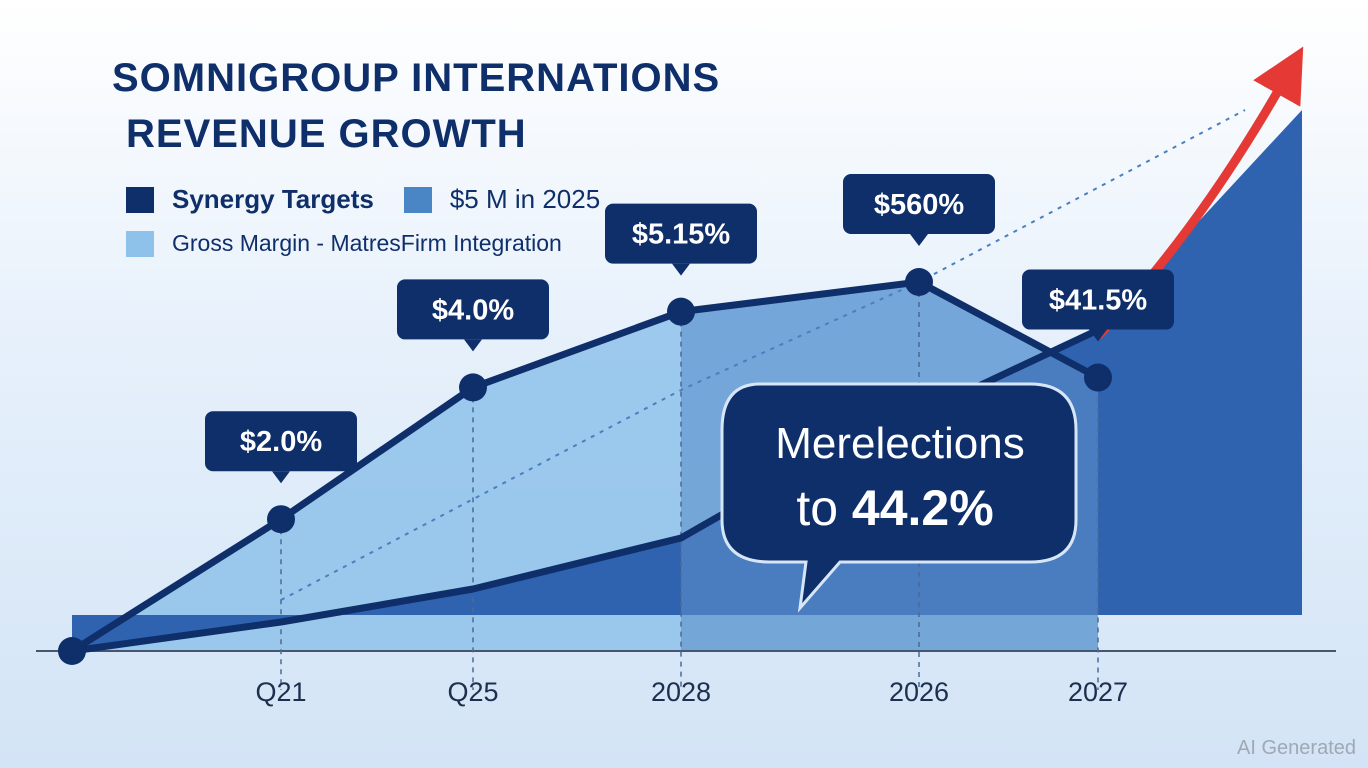 This screenshot has height=768, width=1368. I want to click on x-tick-label-5: 2027, so click(1098, 692).